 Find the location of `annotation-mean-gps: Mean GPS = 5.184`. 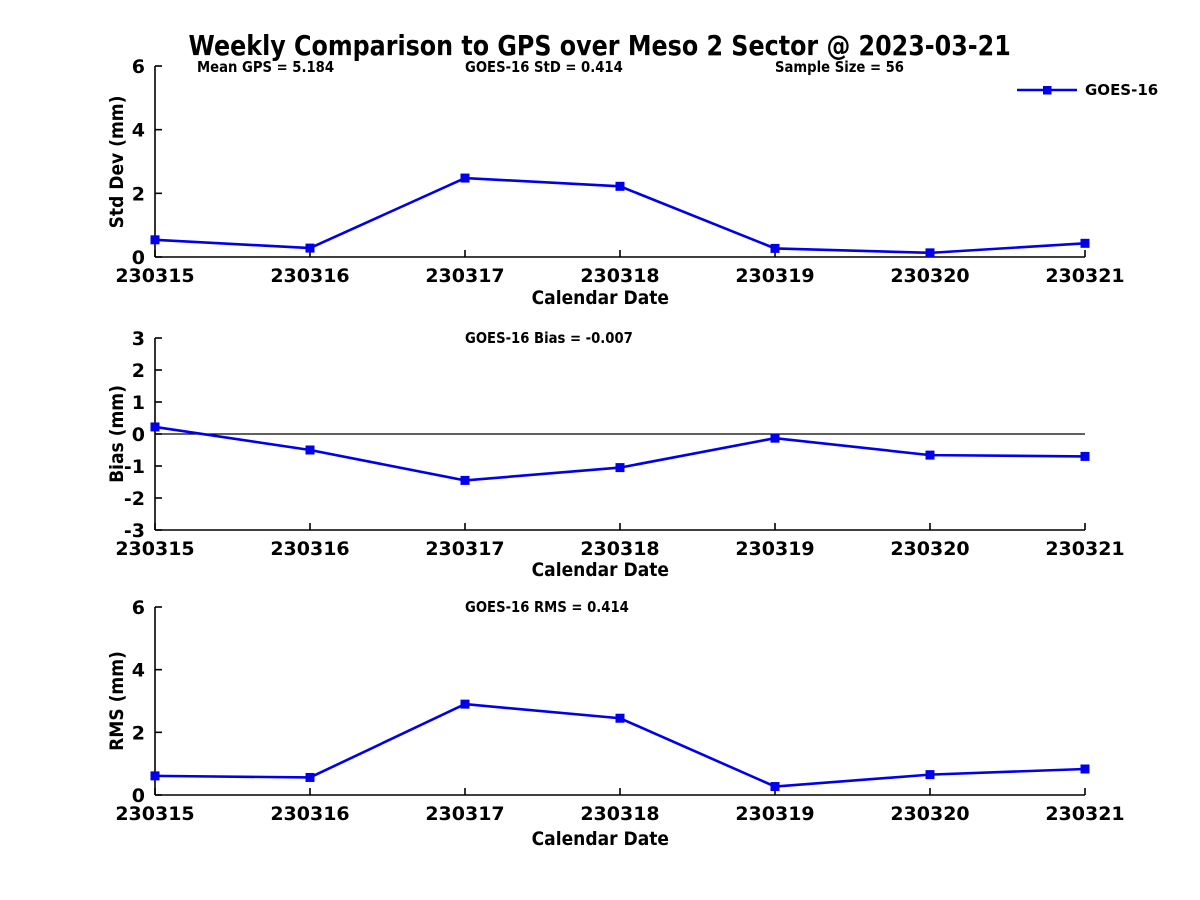

annotation-mean-gps: Mean GPS = 5.184 is located at coordinates (266, 67).